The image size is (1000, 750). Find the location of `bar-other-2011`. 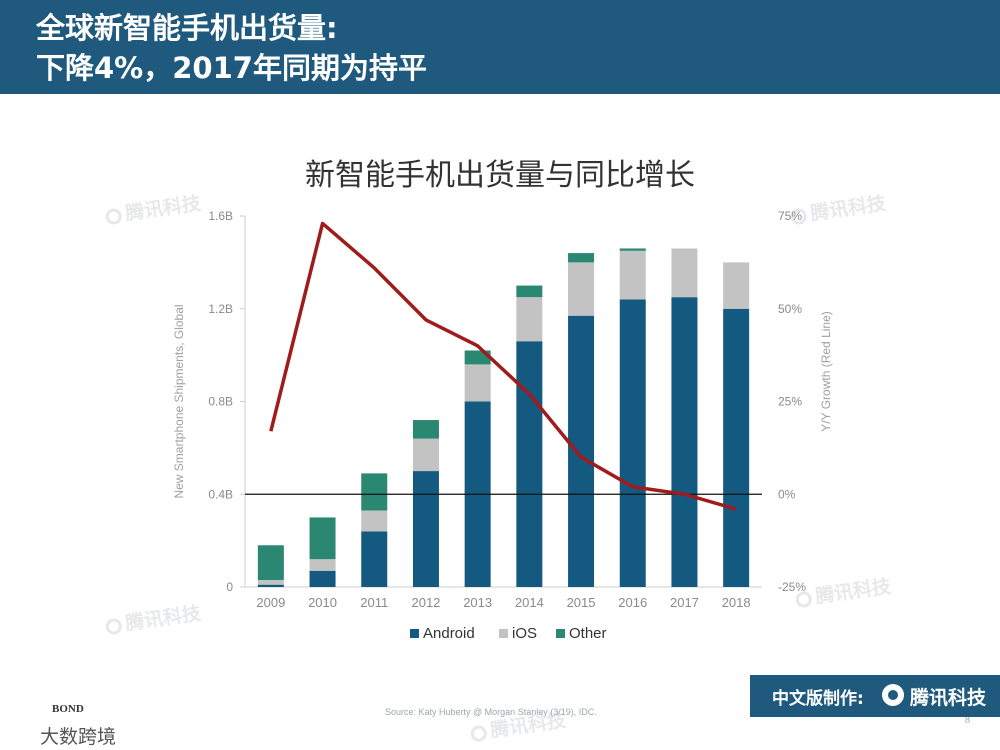

bar-other-2011 is located at coordinates (374, 492).